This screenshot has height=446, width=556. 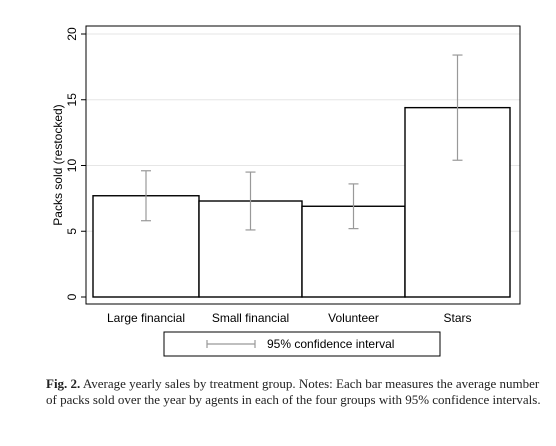 I want to click on legend: 95% confidence interval, so click(x=302, y=344).